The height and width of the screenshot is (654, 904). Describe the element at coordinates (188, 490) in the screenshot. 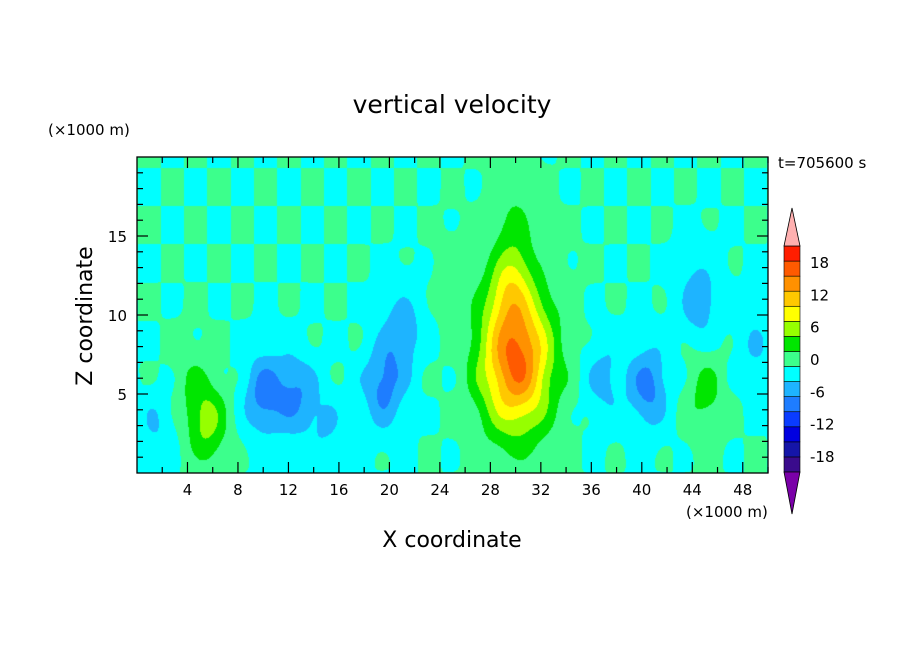

I see `x-tick-label: 4` at that location.